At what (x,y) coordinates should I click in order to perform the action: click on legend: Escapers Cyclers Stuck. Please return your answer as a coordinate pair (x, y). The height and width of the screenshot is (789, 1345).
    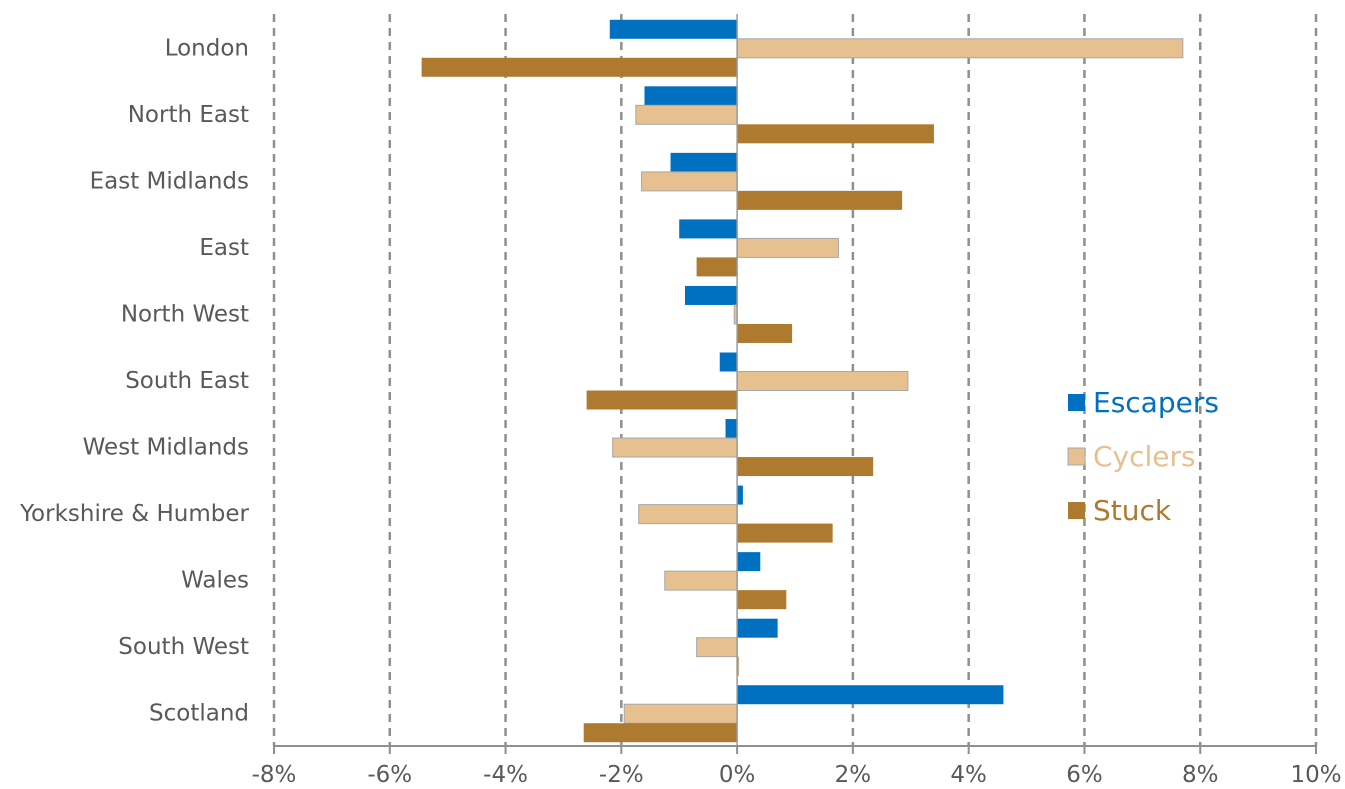
    Looking at the image, I should click on (1143, 456).